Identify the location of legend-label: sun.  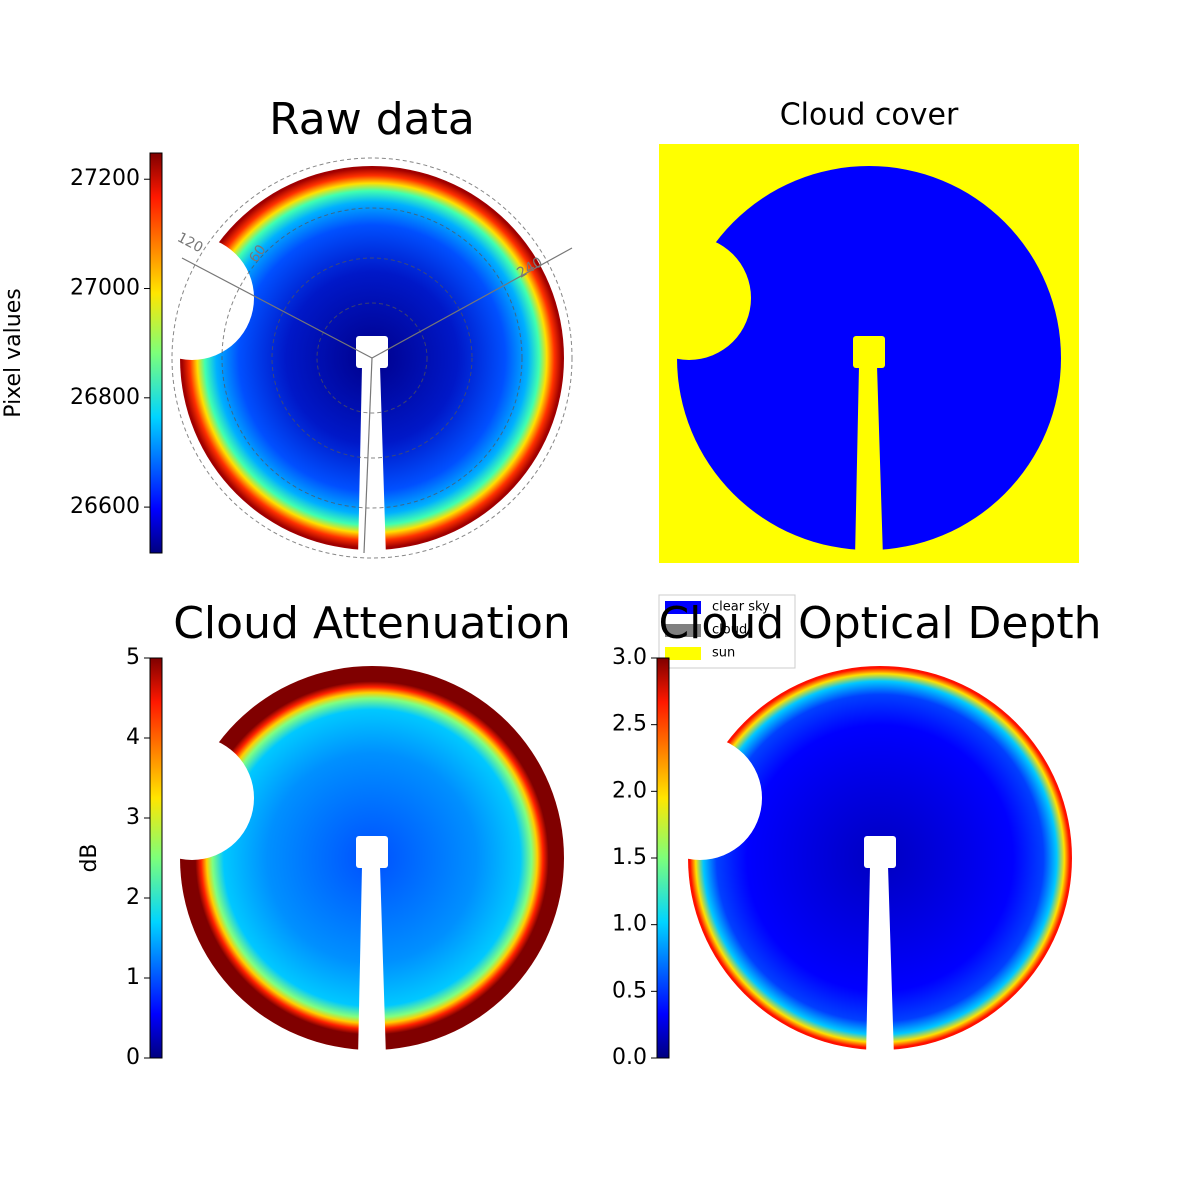
(723, 653).